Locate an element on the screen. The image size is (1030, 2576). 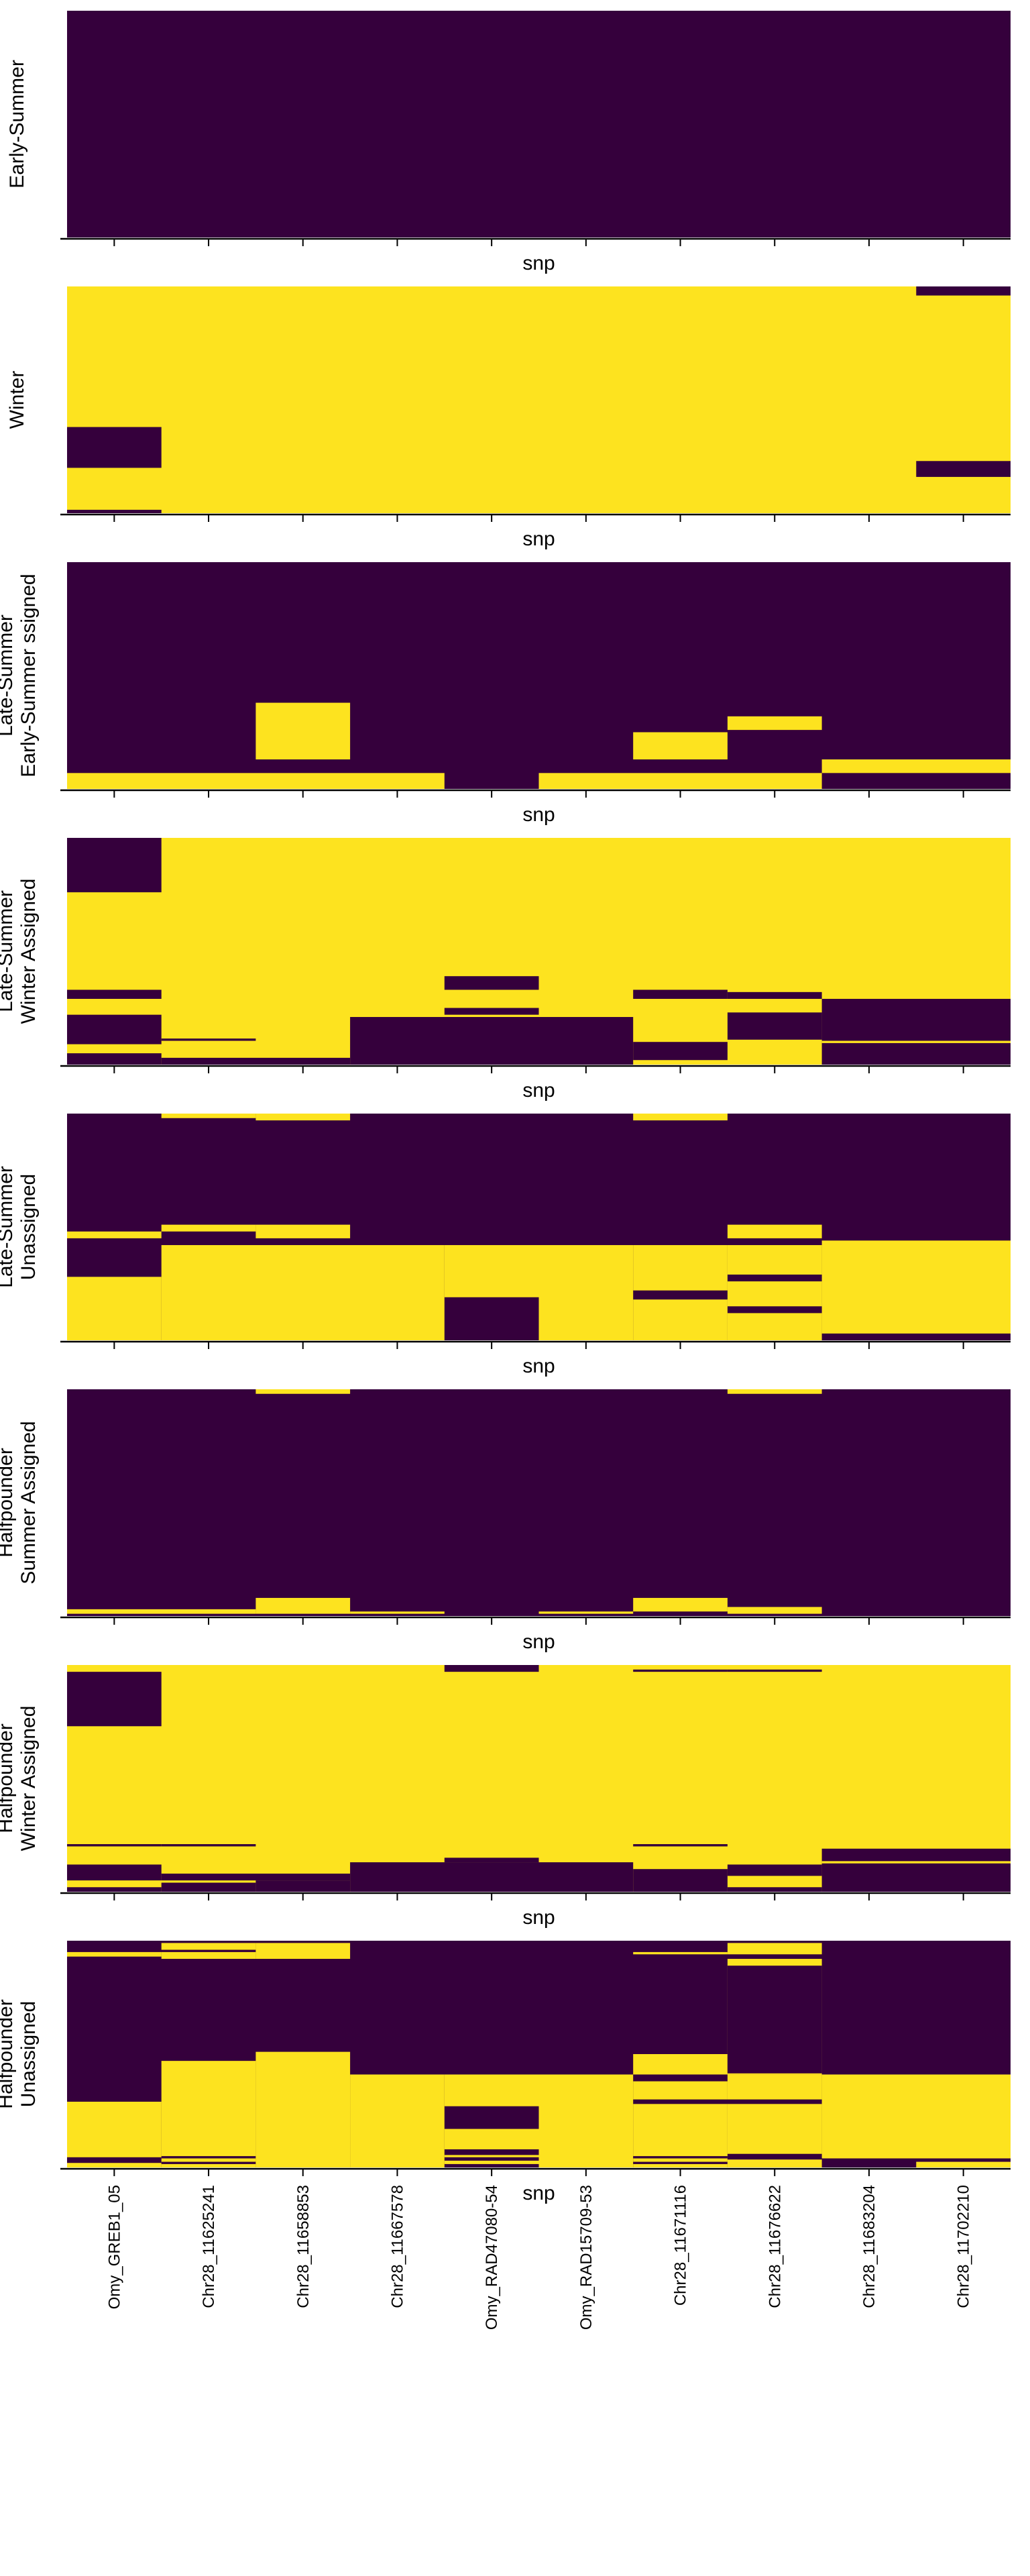
panel-3-y-axis-label-line-0: Late-Summer is located at coordinates (8, 951).